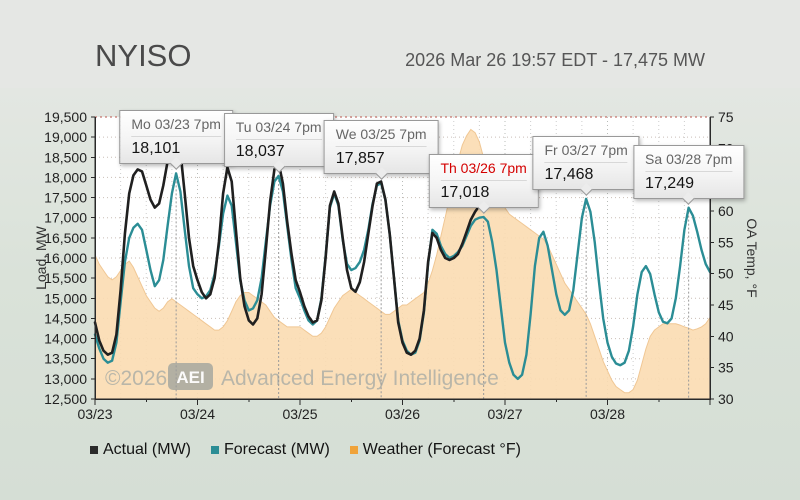 Image resolution: width=800 pixels, height=500 pixels. Describe the element at coordinates (278, 129) in the screenshot. I see `callout-title: Tu 03/24 7pm` at that location.